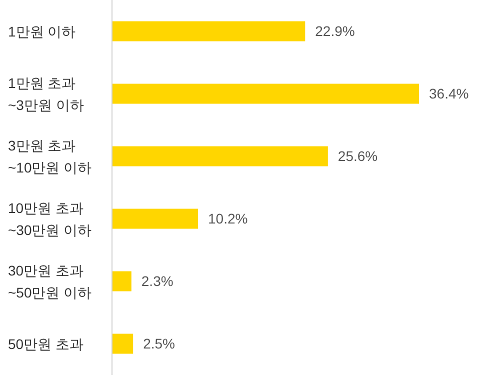  Describe the element at coordinates (159, 344) in the screenshot. I see `data-label: 2.5%` at that location.